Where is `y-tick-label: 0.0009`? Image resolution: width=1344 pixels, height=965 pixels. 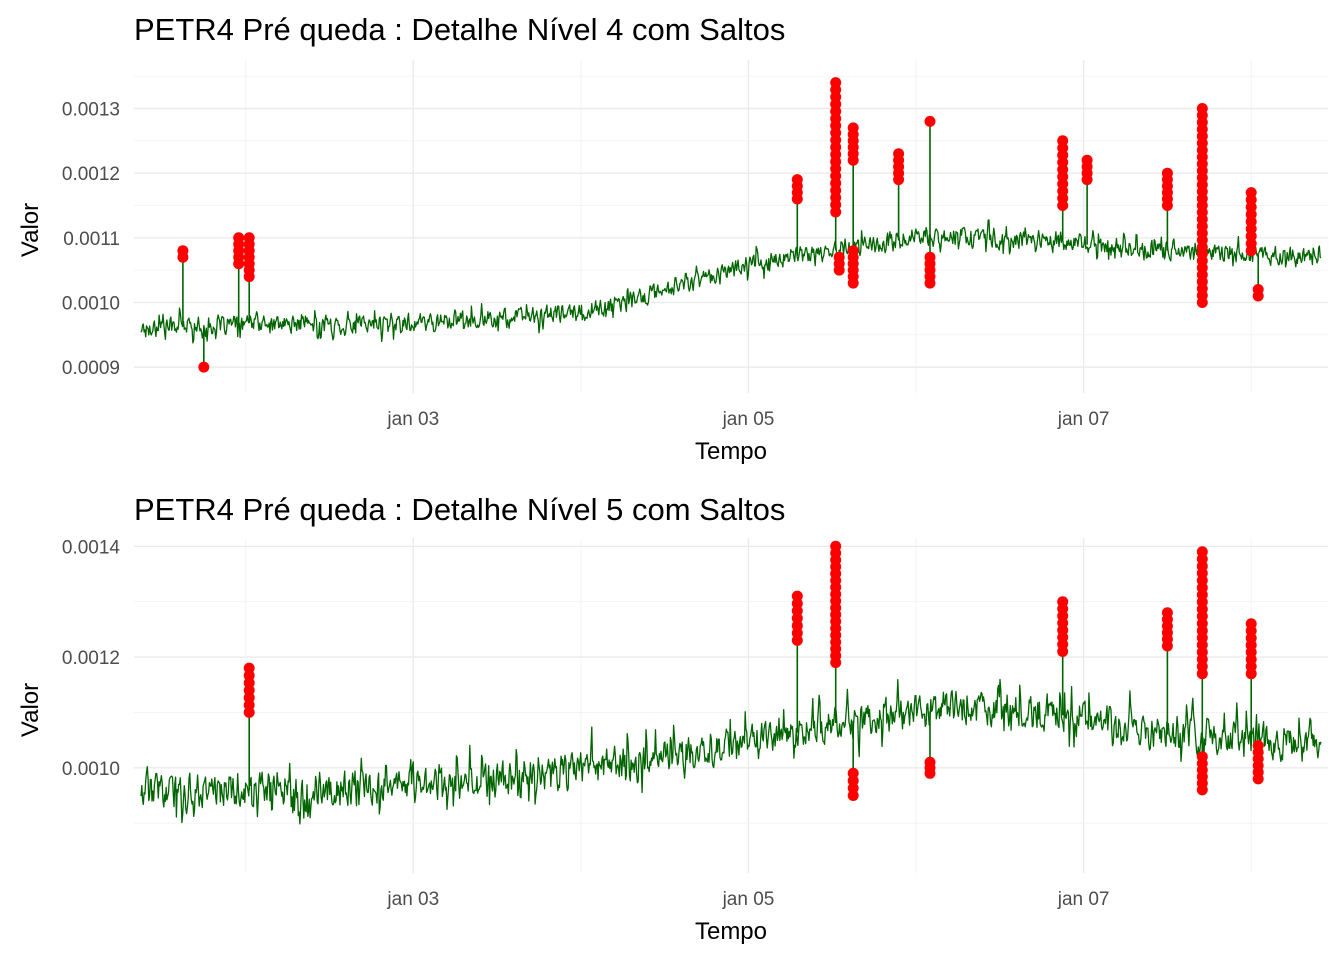
y-tick-label: 0.0009 is located at coordinates (91, 368).